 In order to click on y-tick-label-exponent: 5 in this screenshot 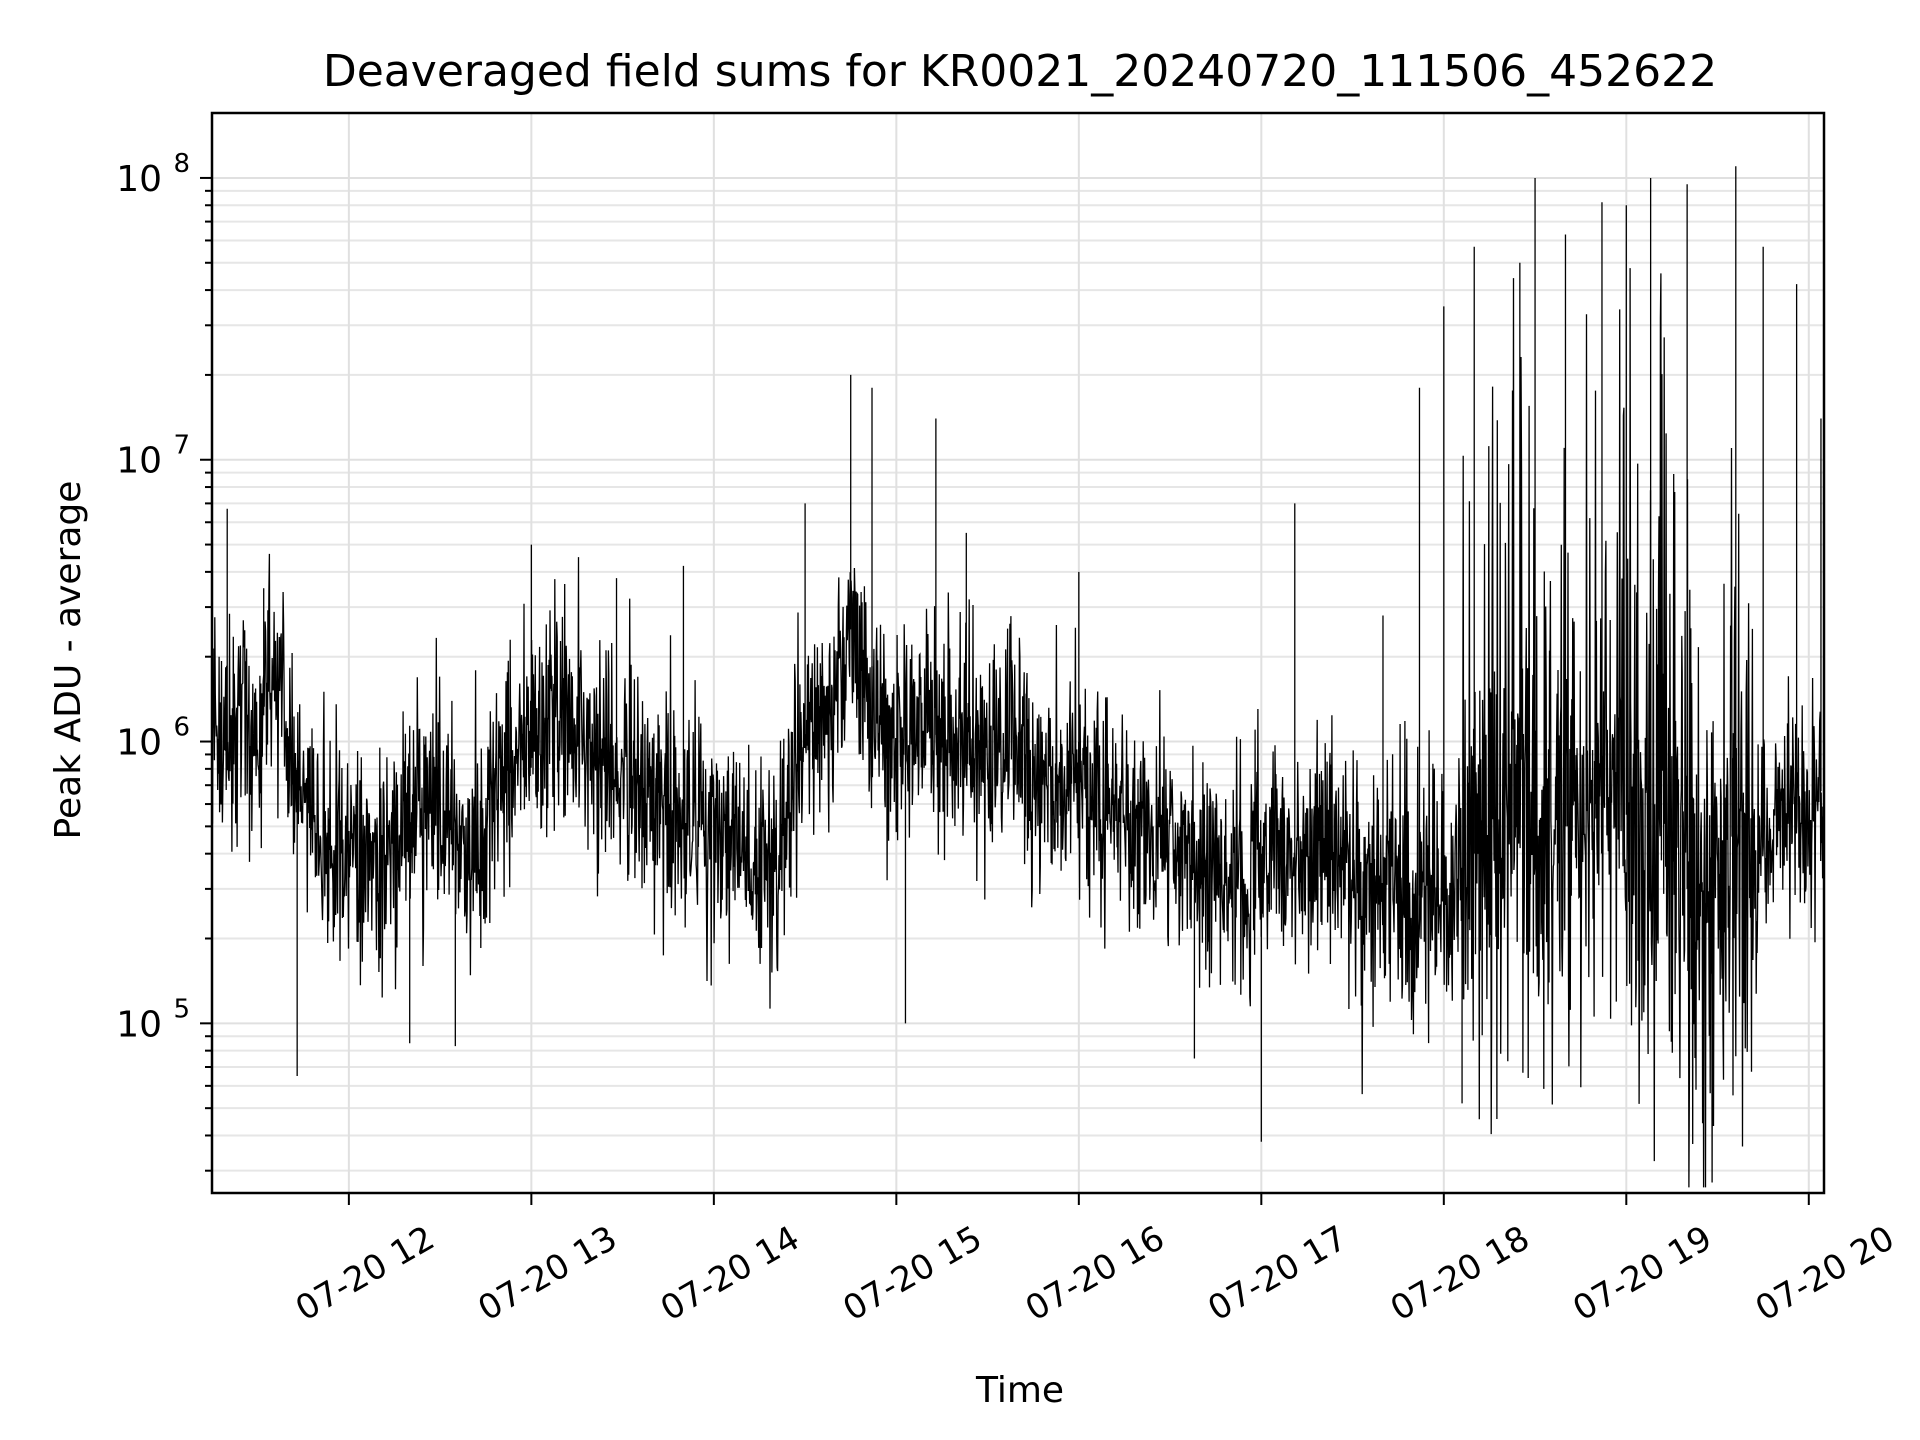, I will do `click(181, 1009)`.